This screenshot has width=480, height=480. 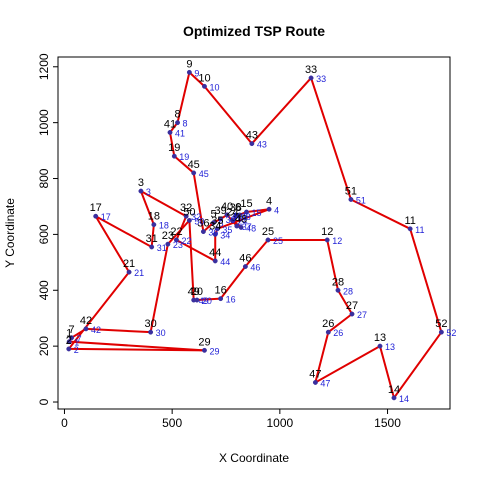 What do you see at coordinates (199, 221) in the screenshot?
I see `city-index-label: 50` at bounding box center [199, 221].